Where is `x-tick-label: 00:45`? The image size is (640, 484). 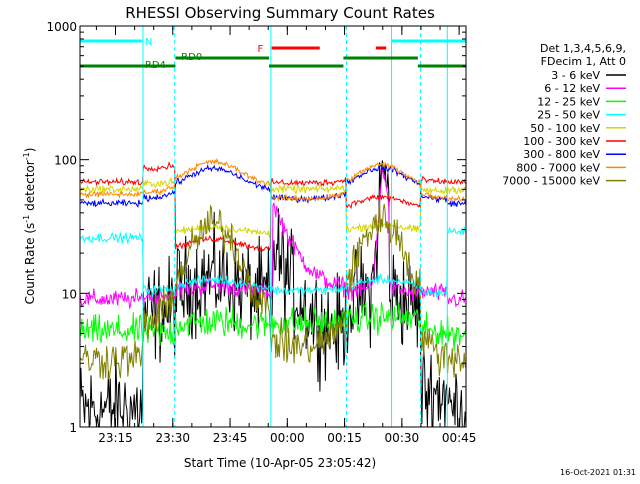
x-tick-label: 00:45 is located at coordinates (459, 438).